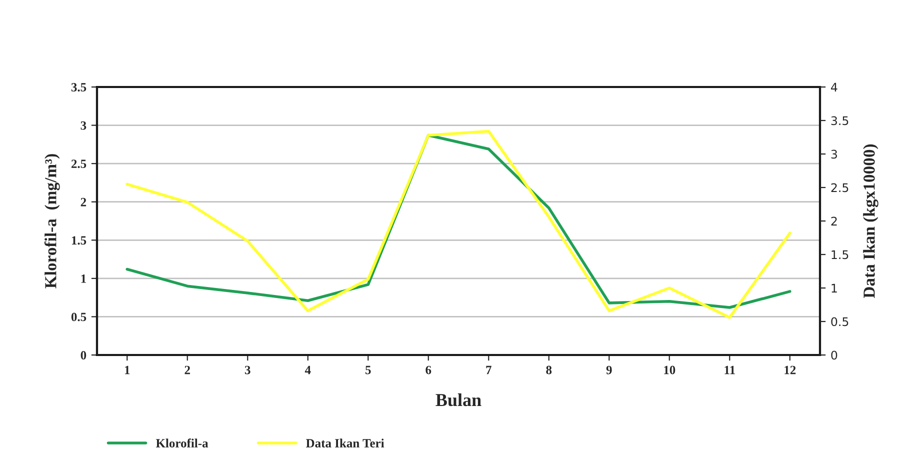 The image size is (911, 474). I want to click on y-tick-label: 3, so click(83, 125).